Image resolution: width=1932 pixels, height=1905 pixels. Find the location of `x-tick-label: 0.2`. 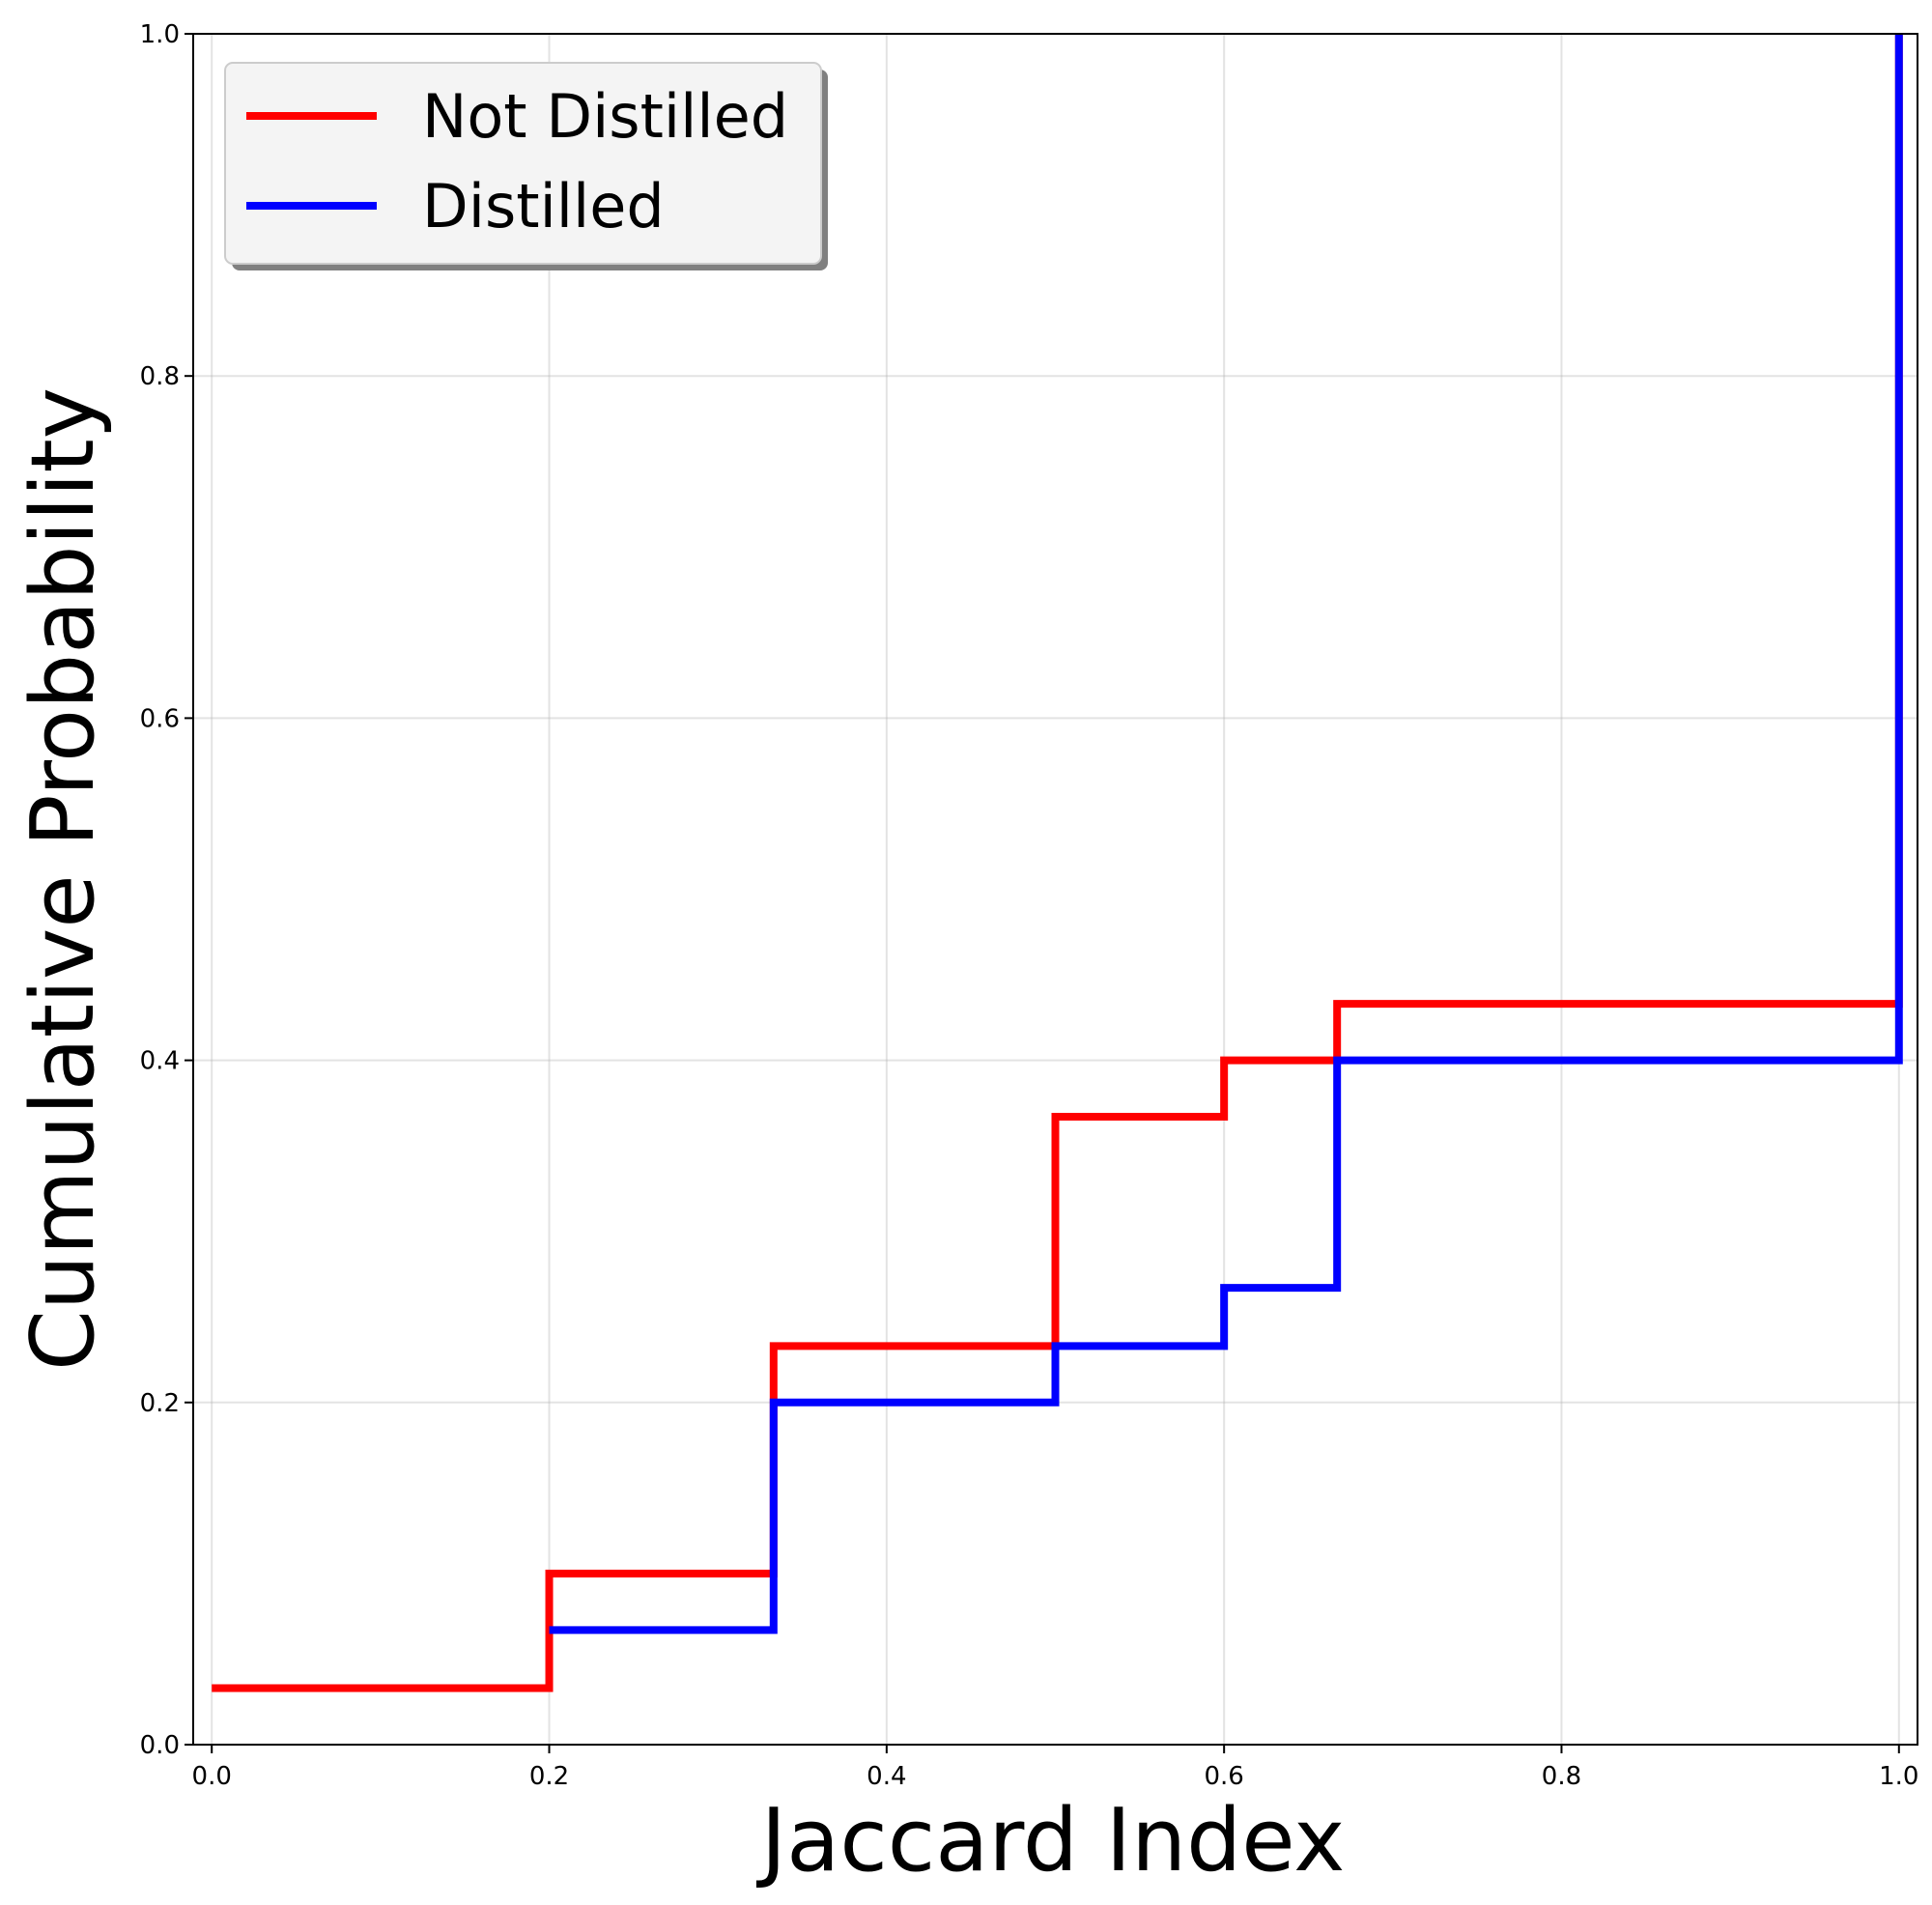

x-tick-label: 0.2 is located at coordinates (549, 1776).